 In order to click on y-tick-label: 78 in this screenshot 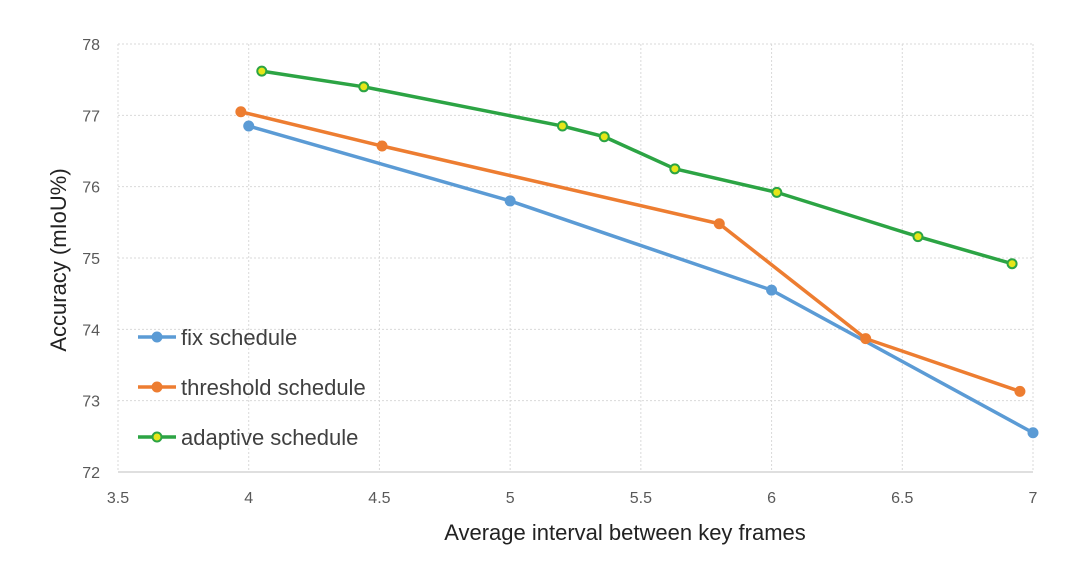, I will do `click(91, 45)`.